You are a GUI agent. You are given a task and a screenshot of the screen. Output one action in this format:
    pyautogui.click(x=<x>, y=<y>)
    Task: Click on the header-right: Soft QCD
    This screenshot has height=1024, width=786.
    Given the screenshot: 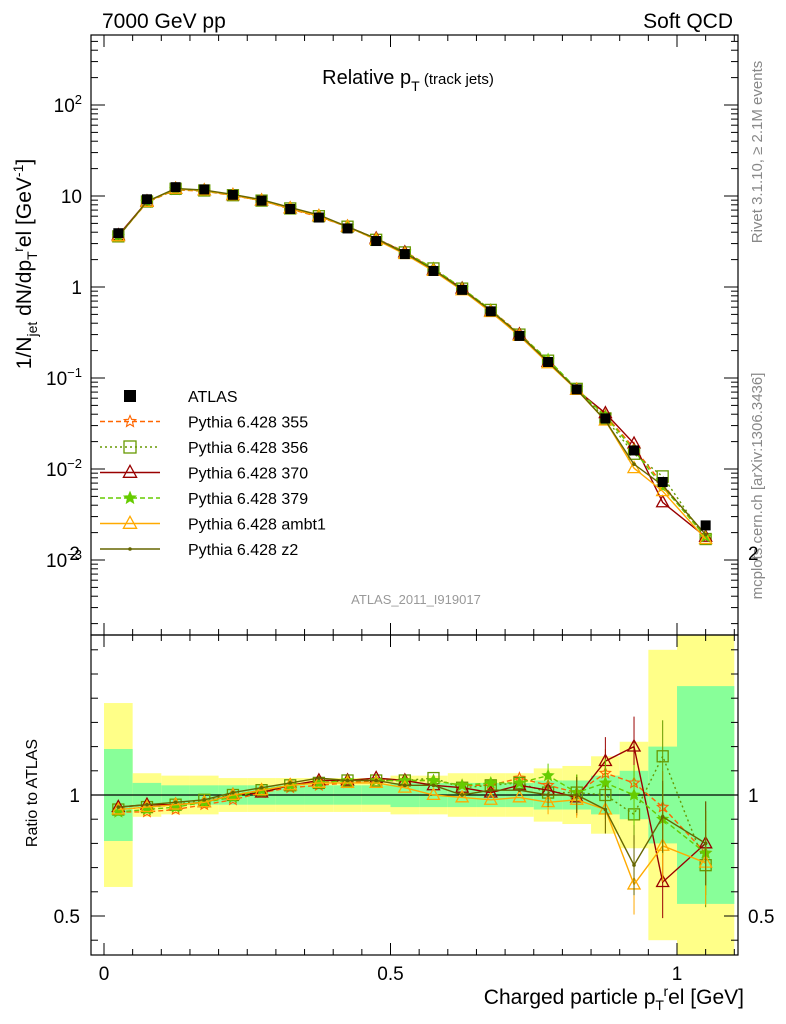 What is the action you would take?
    pyautogui.click(x=688, y=21)
    